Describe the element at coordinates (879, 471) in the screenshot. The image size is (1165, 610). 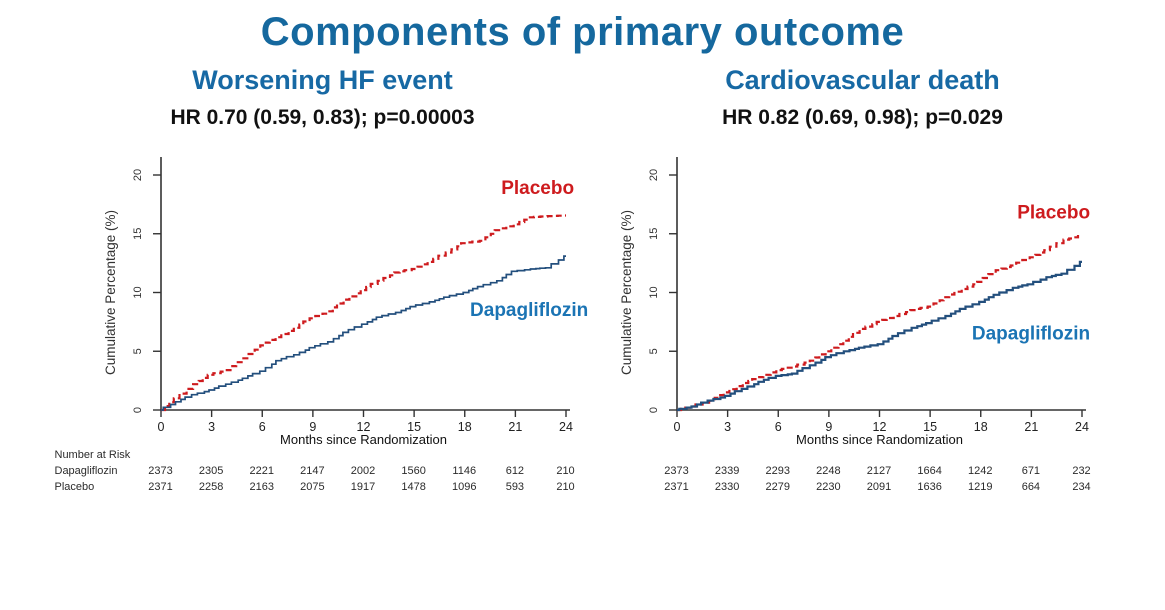
I see `risk-count: 2127` at that location.